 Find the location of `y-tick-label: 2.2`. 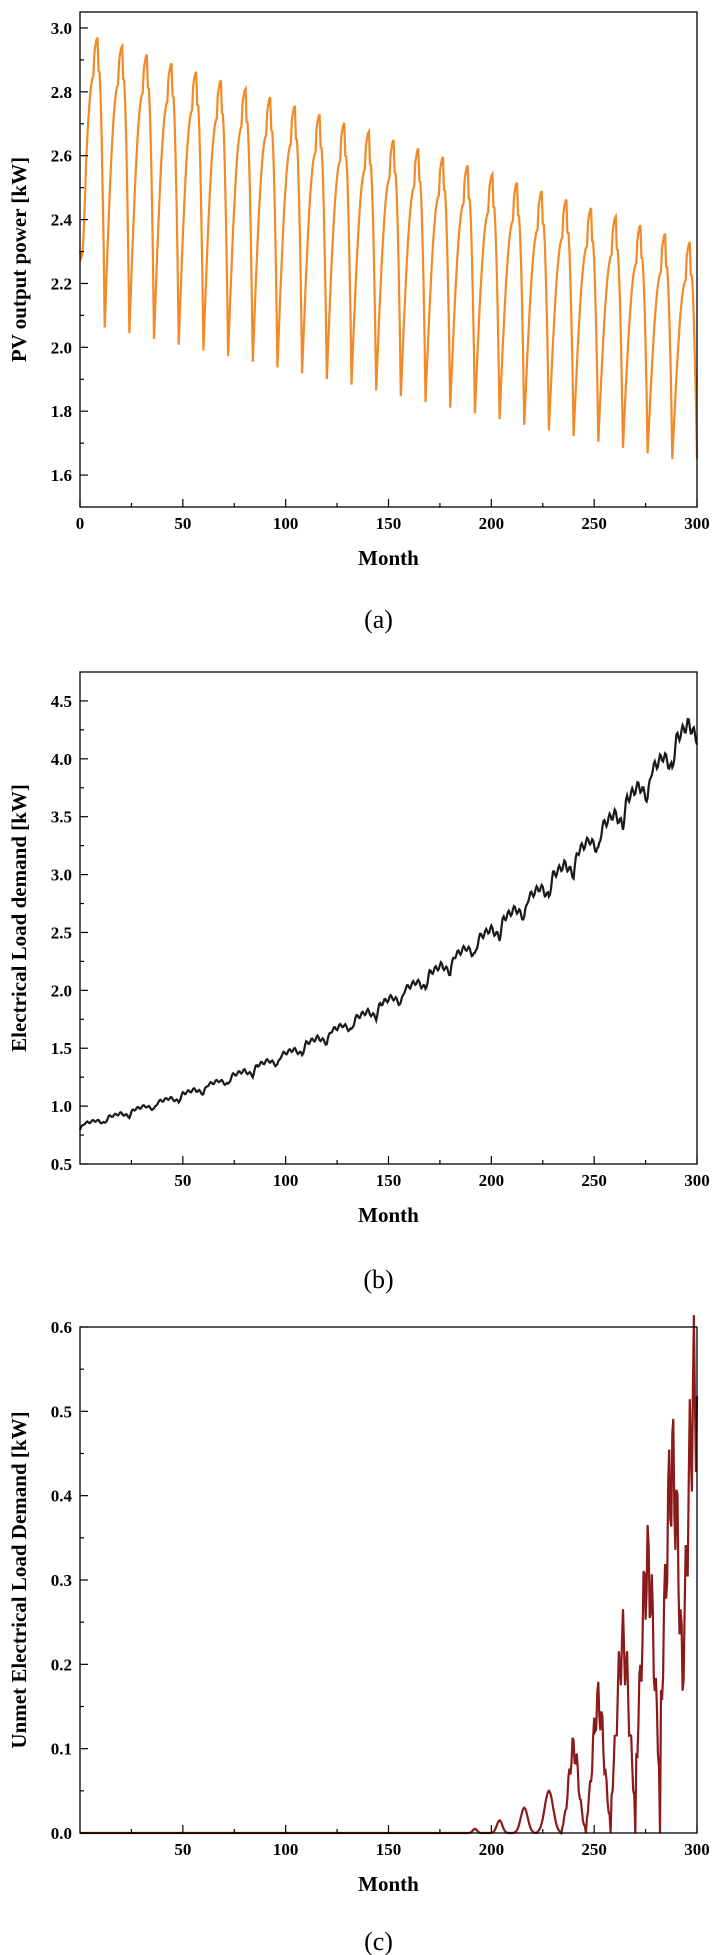

y-tick-label: 2.2 is located at coordinates (61, 283).